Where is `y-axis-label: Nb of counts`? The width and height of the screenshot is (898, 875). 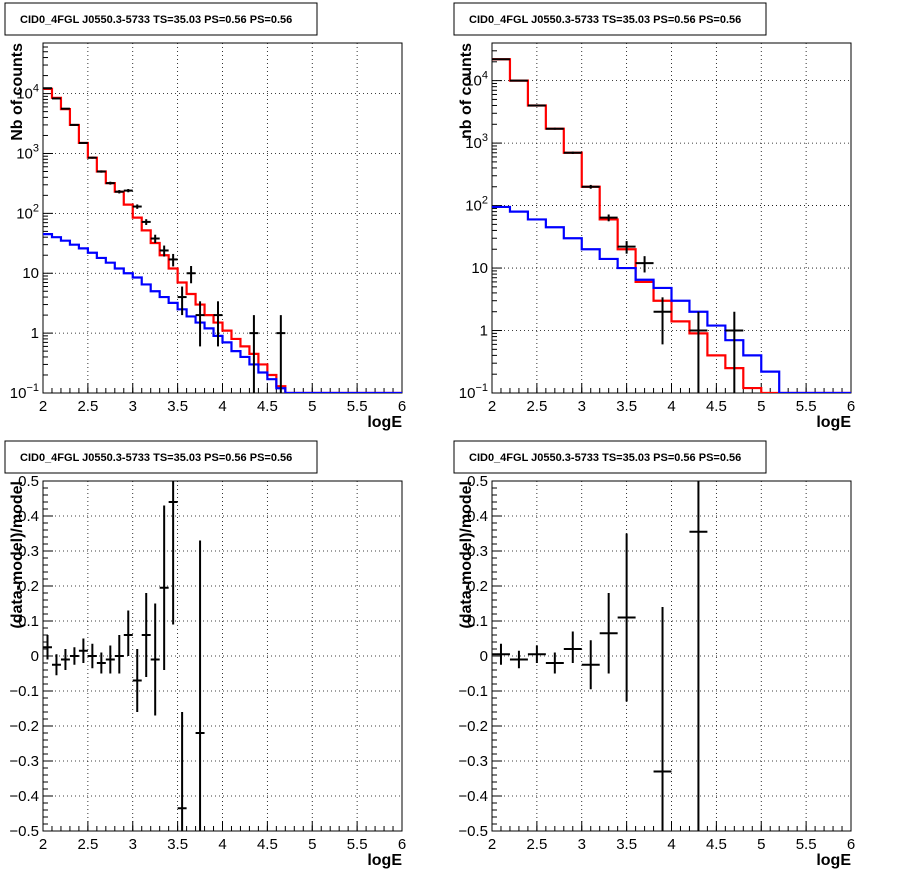 y-axis-label: Nb of counts is located at coordinates (17, 92).